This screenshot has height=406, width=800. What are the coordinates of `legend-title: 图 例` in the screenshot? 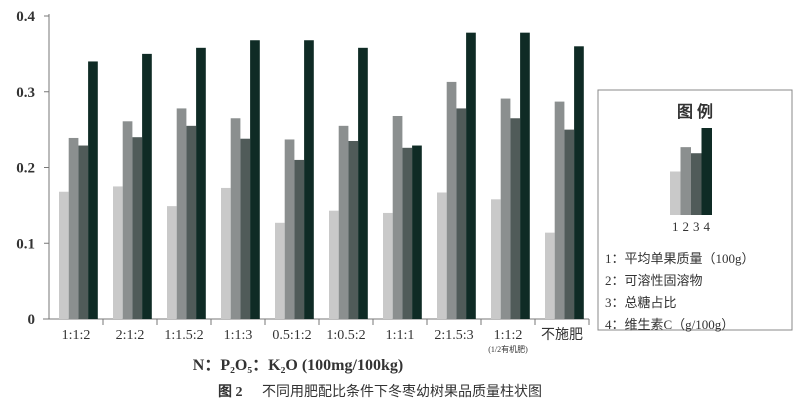 It's located at (695, 111).